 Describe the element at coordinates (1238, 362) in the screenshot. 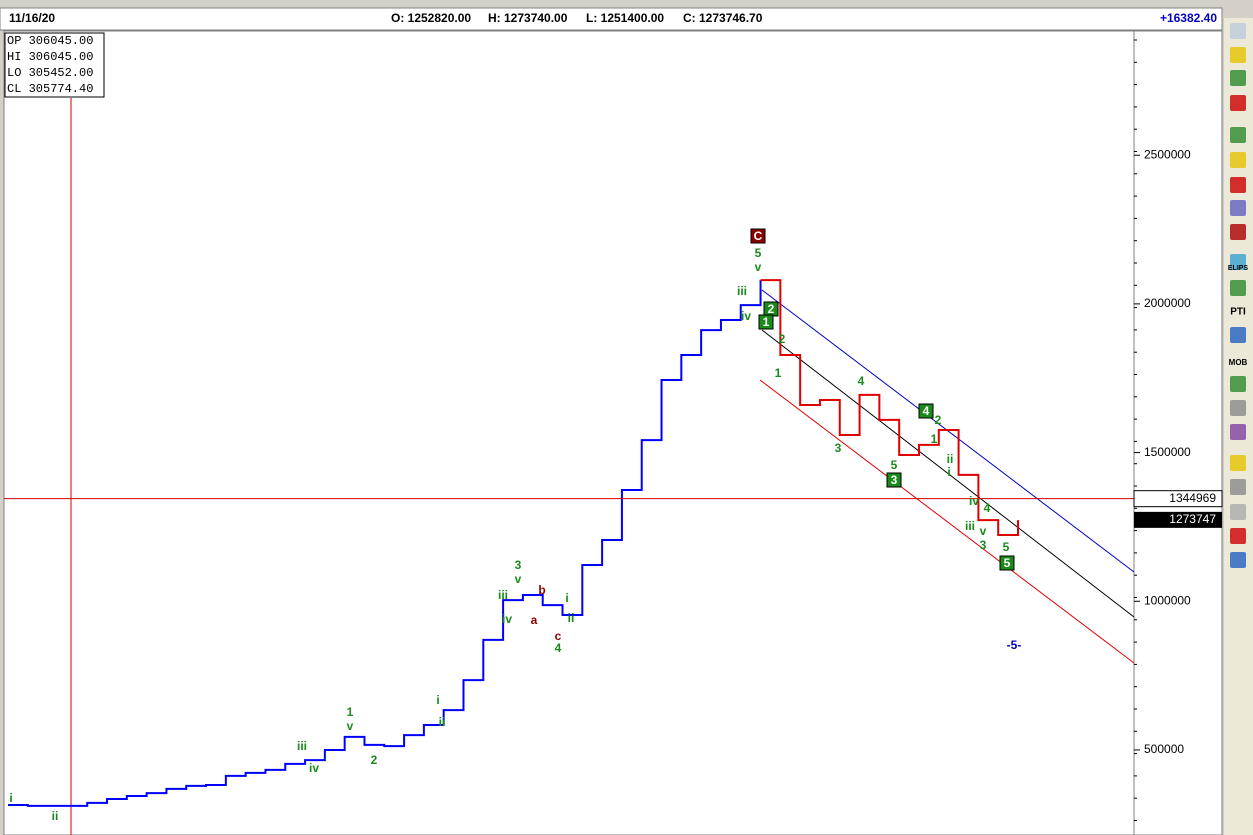

I see `tool-label: MOB` at that location.